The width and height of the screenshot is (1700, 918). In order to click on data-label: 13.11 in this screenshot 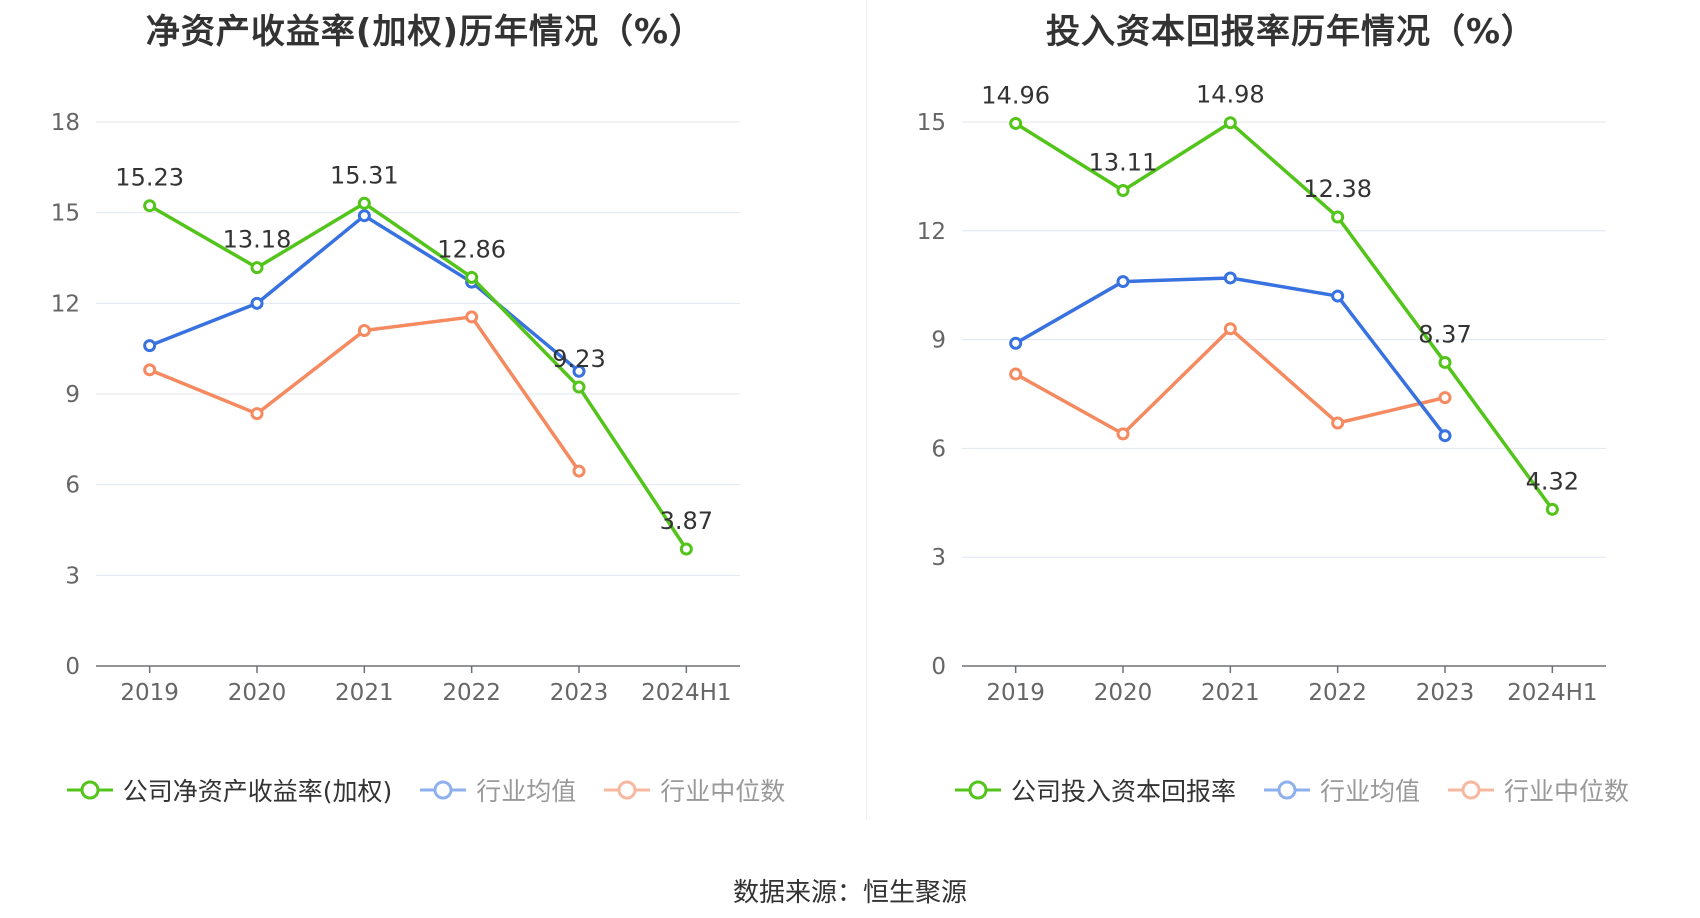, I will do `click(1123, 163)`.